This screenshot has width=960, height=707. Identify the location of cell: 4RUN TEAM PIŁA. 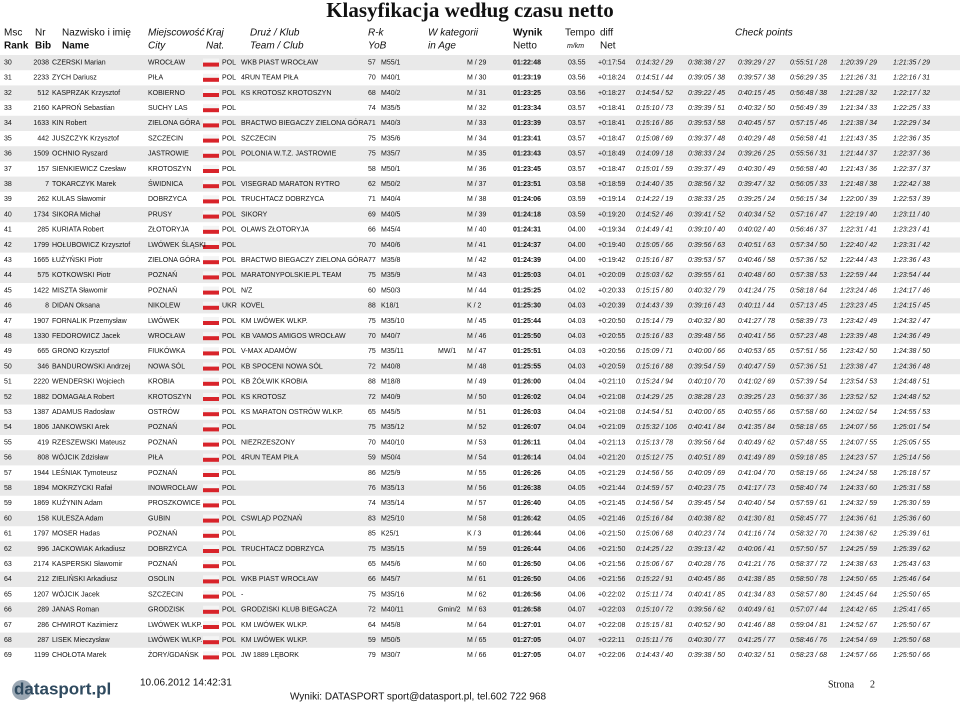
(270, 458).